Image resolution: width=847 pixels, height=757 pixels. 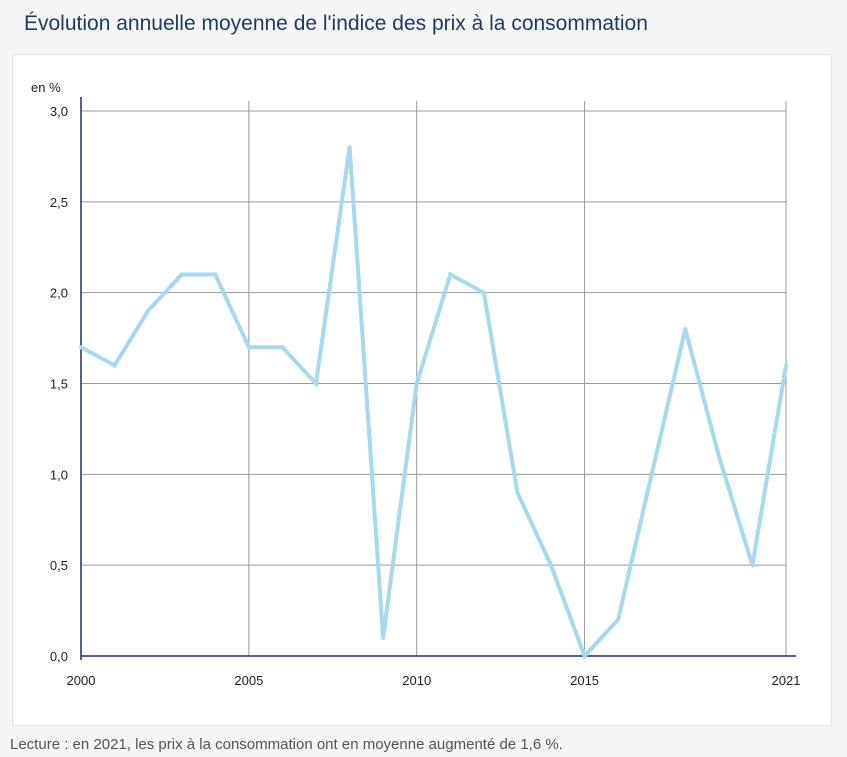 What do you see at coordinates (59, 474) in the screenshot?
I see `y-tick-label: 1,0` at bounding box center [59, 474].